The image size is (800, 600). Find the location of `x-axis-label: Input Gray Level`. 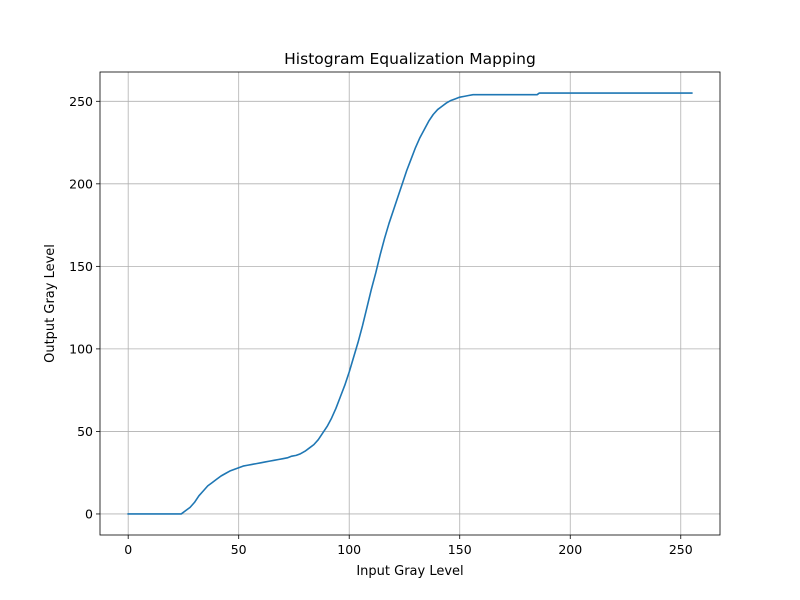

x-axis-label: Input Gray Level is located at coordinates (409, 571).